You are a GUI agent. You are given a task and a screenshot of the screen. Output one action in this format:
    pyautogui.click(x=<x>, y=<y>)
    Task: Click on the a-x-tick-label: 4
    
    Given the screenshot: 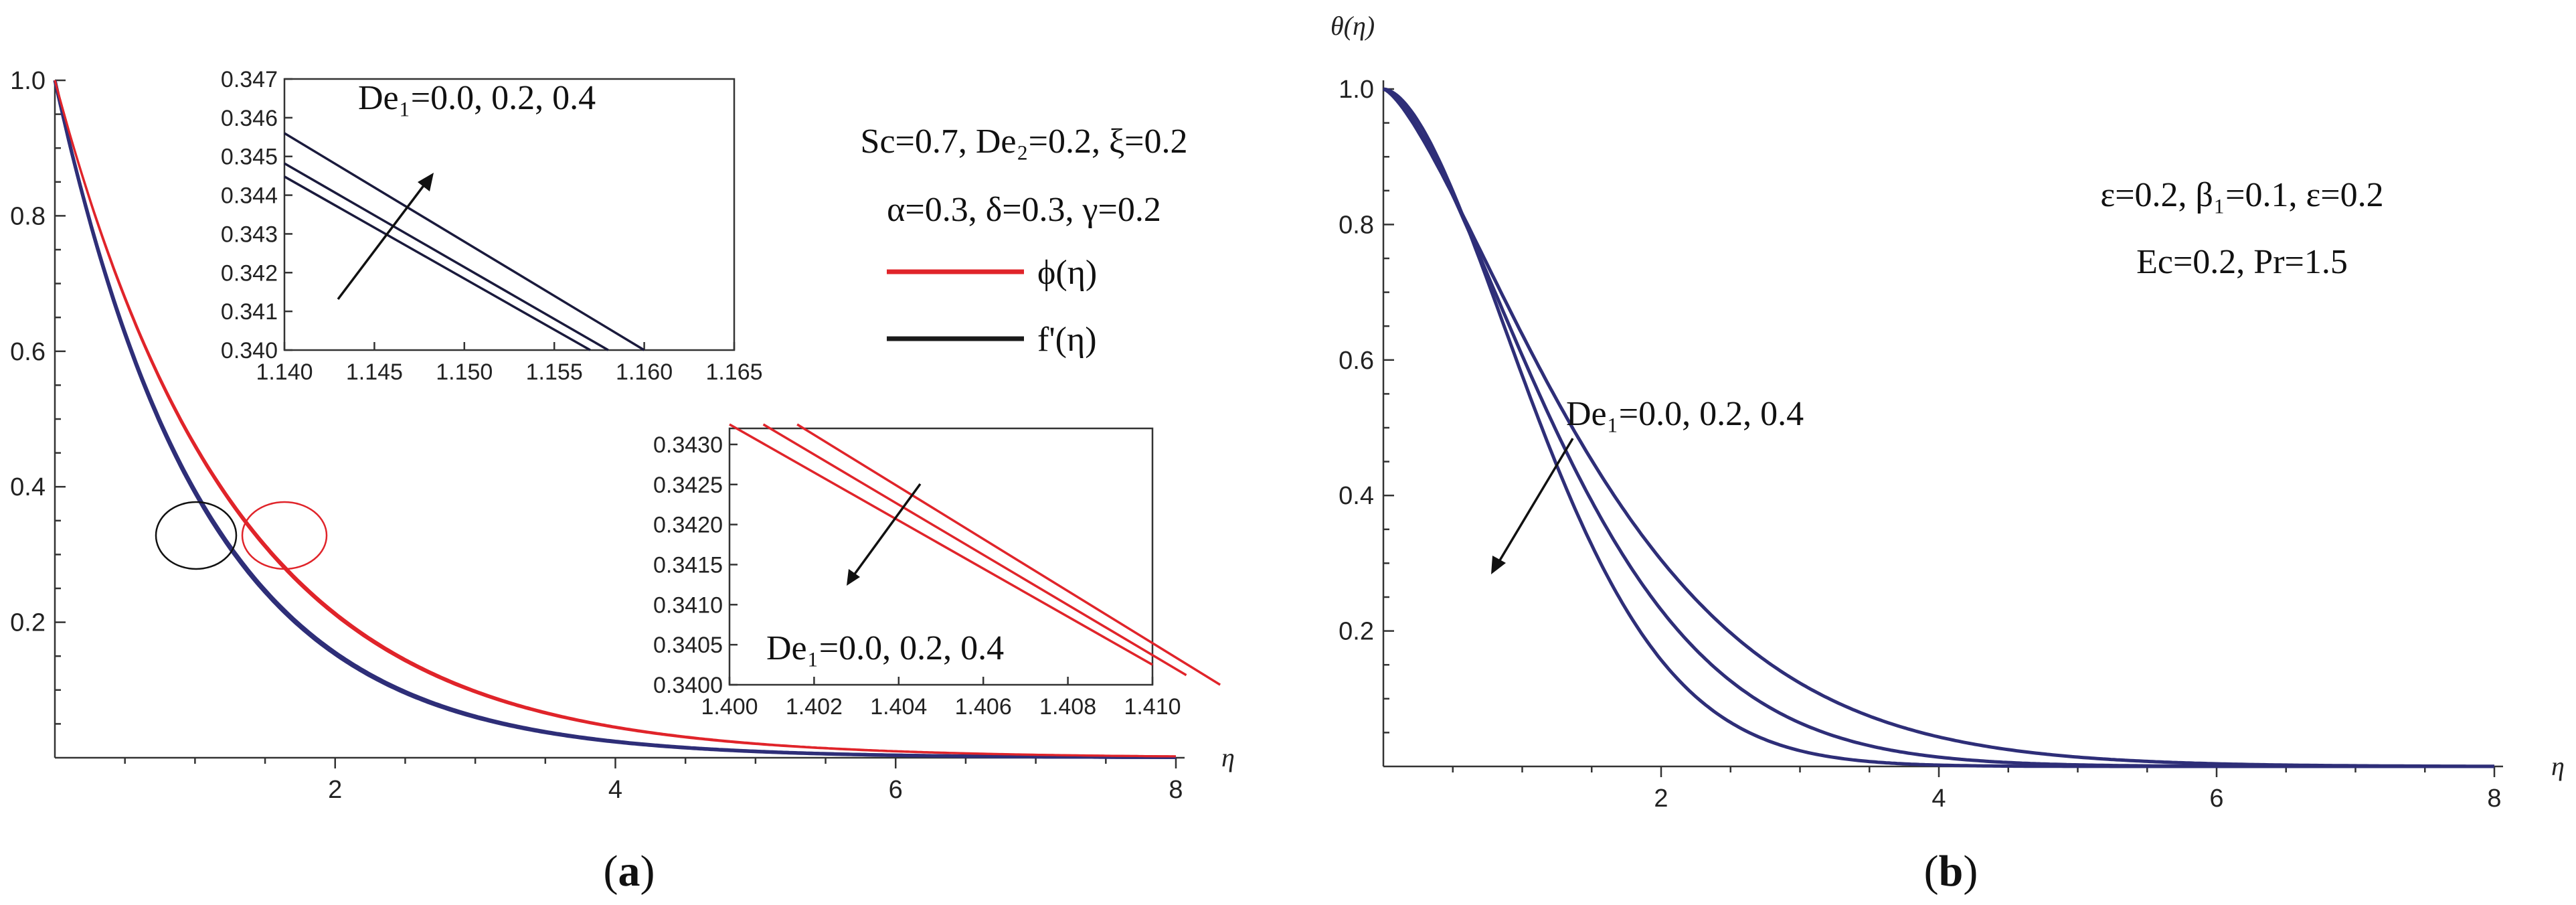 What is the action you would take?
    pyautogui.click(x=615, y=790)
    